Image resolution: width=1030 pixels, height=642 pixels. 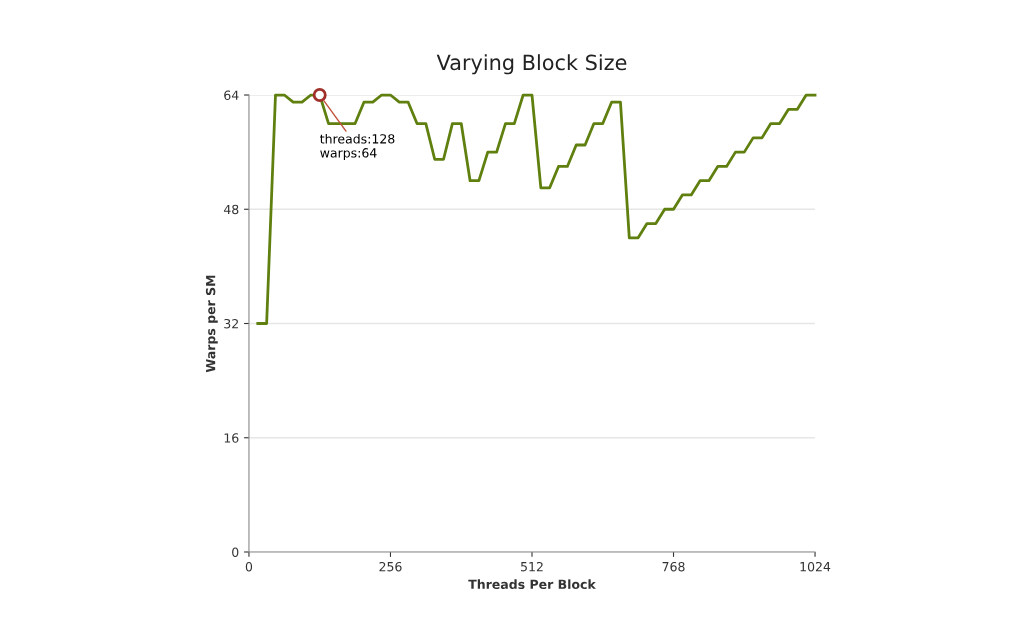 What do you see at coordinates (532, 566) in the screenshot?
I see `x-tick-label: 512` at bounding box center [532, 566].